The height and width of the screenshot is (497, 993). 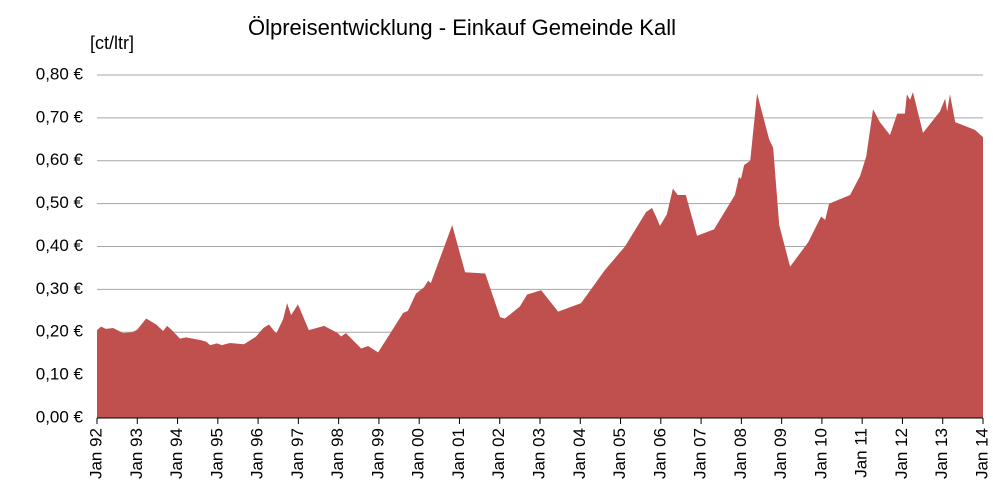 I want to click on x-tick-label: Jan 95, so click(x=216, y=453).